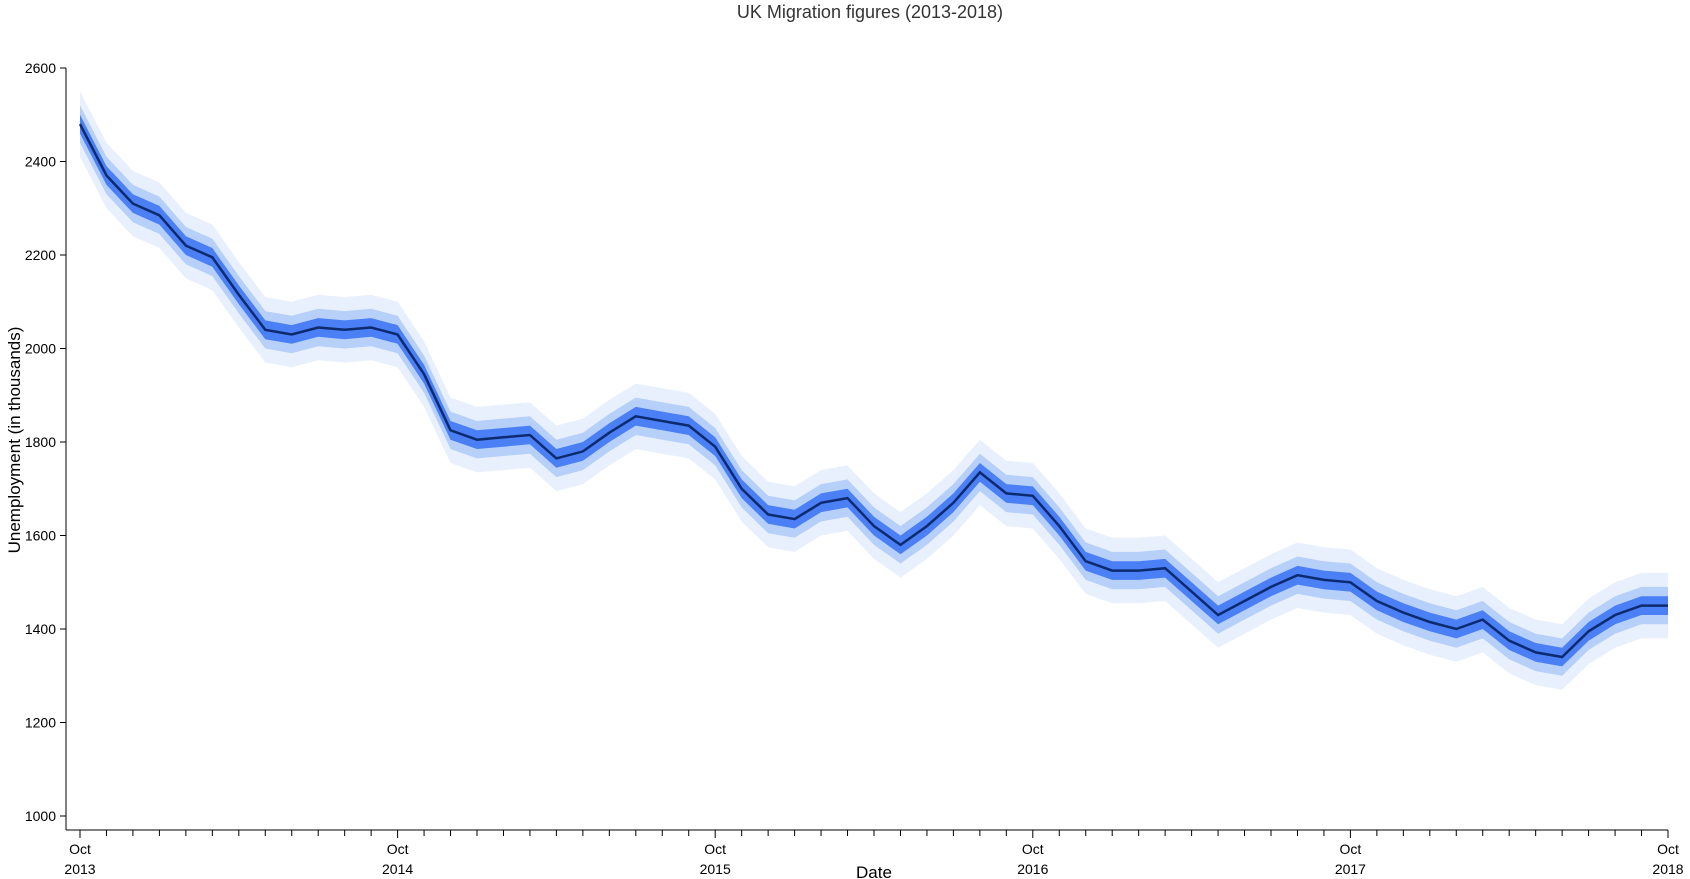  I want to click on x-tick-label-year: 2017, so click(1350, 869).